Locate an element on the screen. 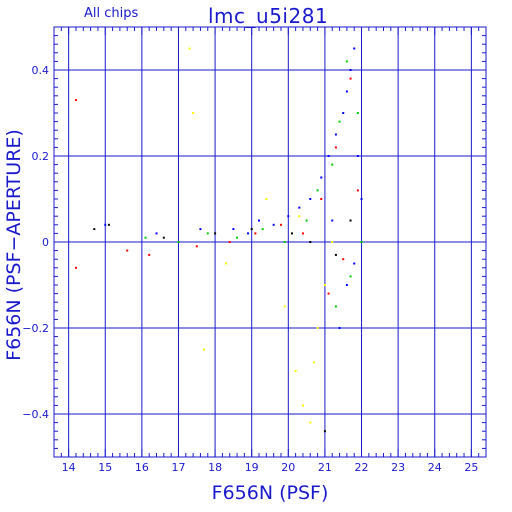 The image size is (512, 512). x-tick-label: 15 is located at coordinates (105, 467).